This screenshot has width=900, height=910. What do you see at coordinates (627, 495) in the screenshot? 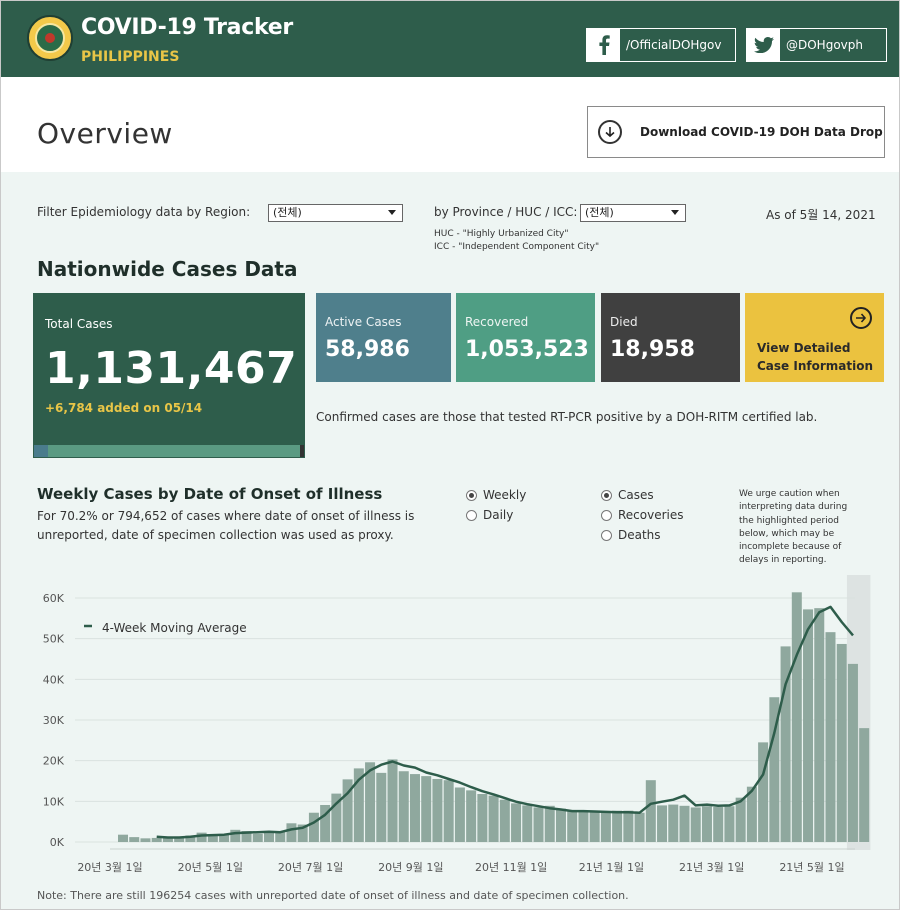
I see `radio-cases: Cases` at bounding box center [627, 495].